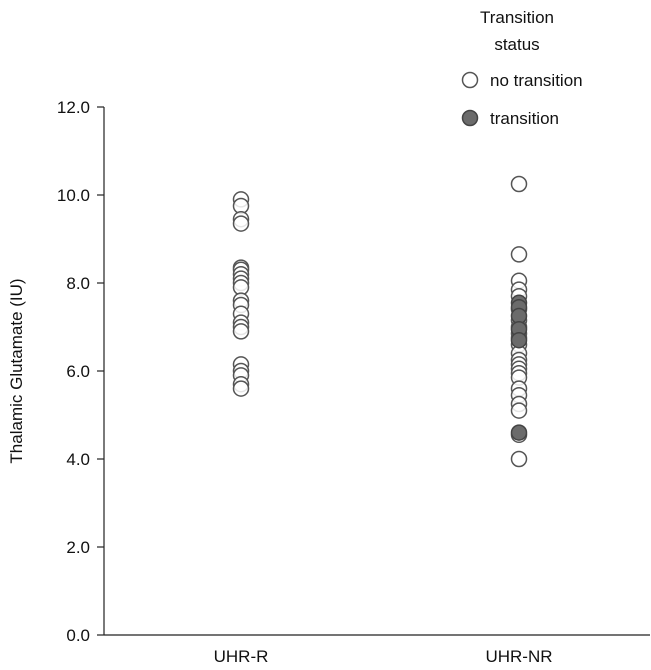  Describe the element at coordinates (73, 195) in the screenshot. I see `y-tick-label: 10.0` at that location.